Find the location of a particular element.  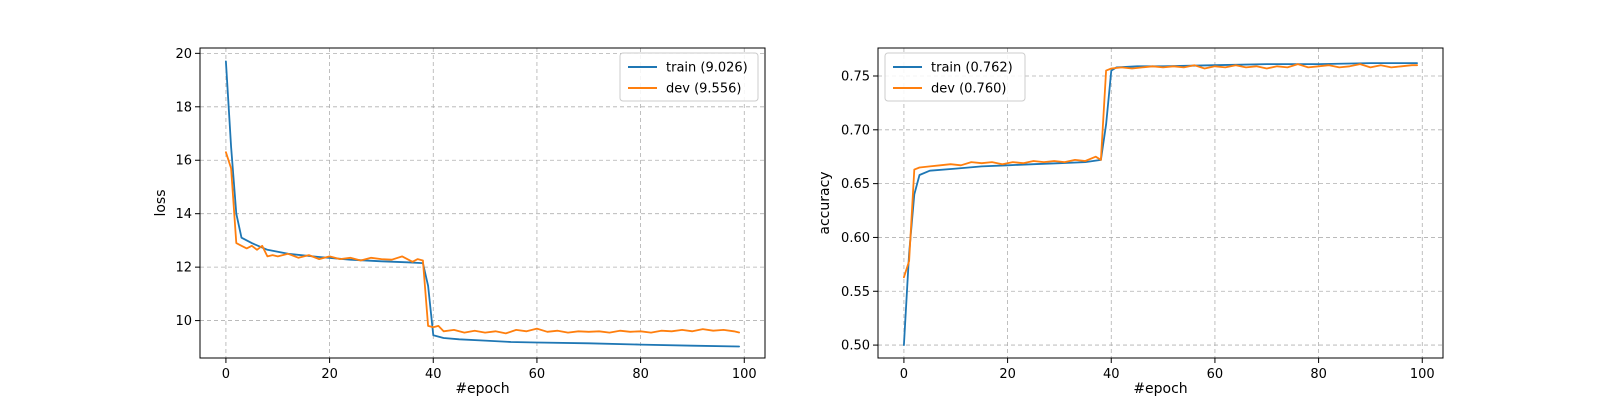

accuracy-y-tick-label: 0.75 is located at coordinates (855, 76).